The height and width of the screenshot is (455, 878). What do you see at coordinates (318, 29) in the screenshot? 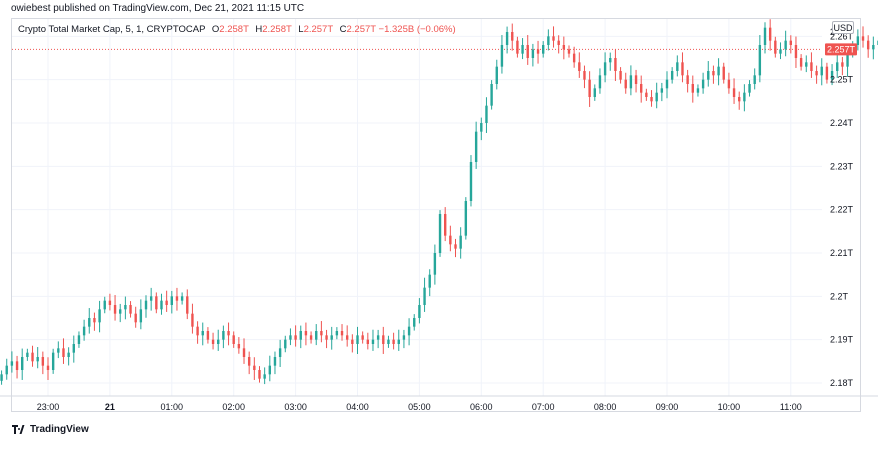
I see `low-value: 2.257T` at bounding box center [318, 29].